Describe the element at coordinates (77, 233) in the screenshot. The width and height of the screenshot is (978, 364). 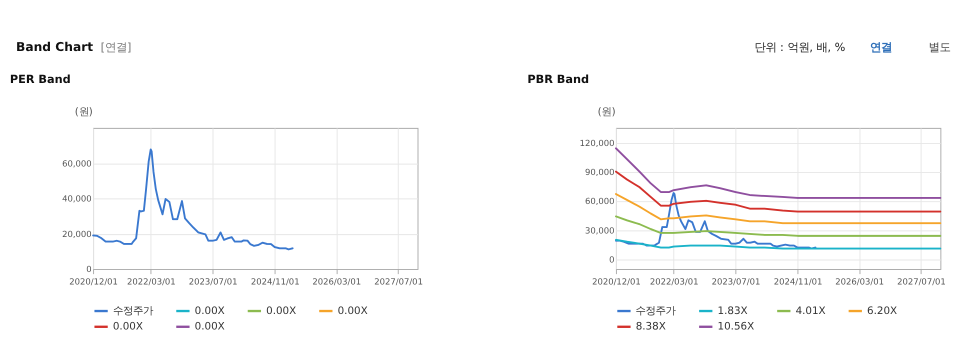
I see `y-tick-label: 20,000` at that location.